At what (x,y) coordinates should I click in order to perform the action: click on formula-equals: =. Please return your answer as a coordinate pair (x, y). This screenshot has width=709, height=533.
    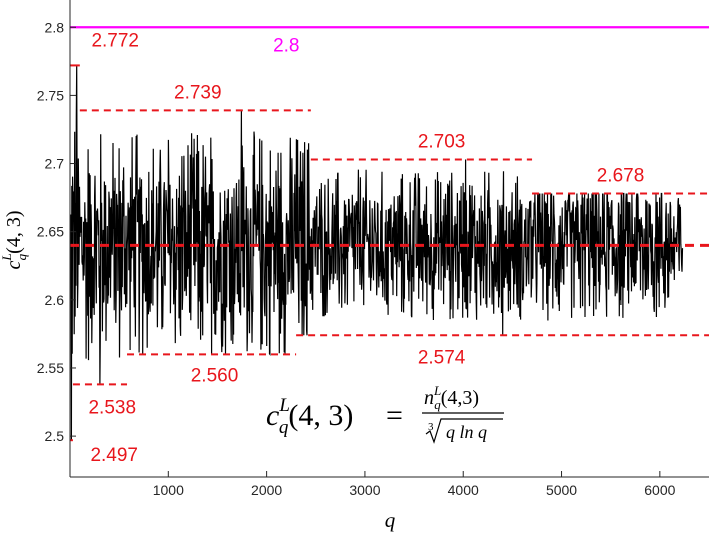
    Looking at the image, I should click on (394, 415).